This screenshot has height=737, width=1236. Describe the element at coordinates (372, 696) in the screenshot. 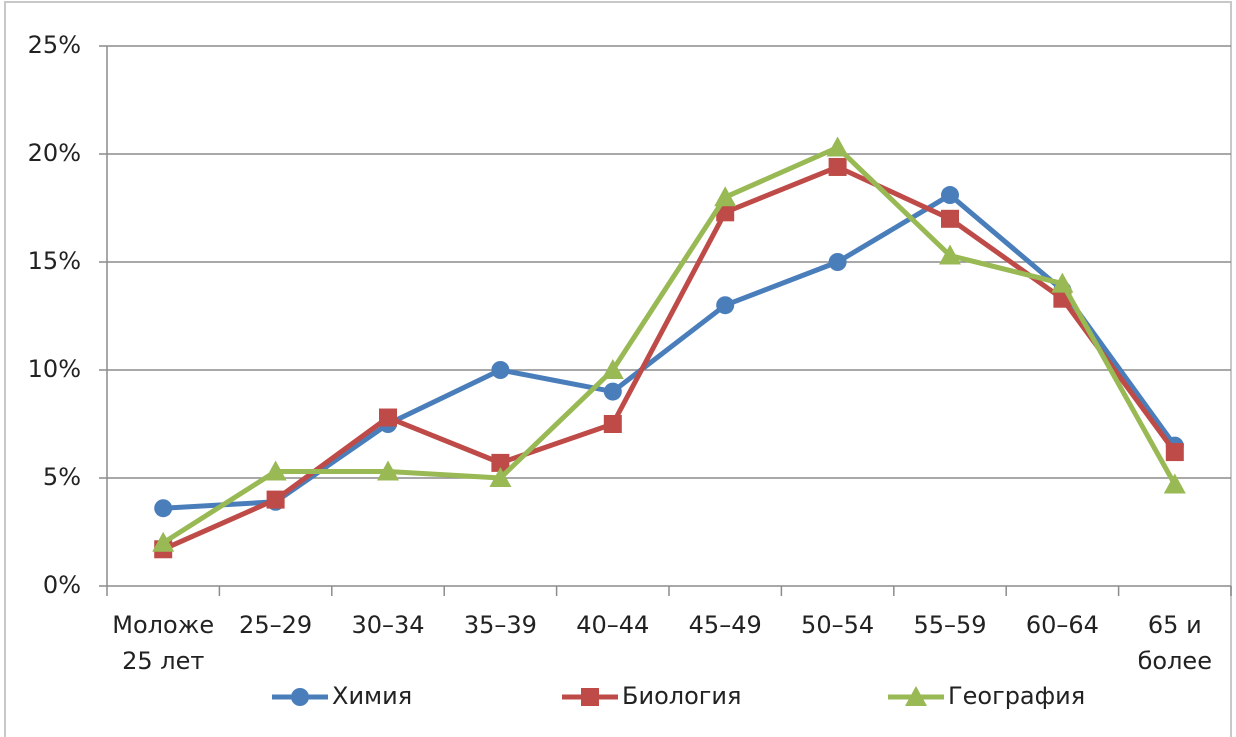

I see `legend-label: Химия` at that location.